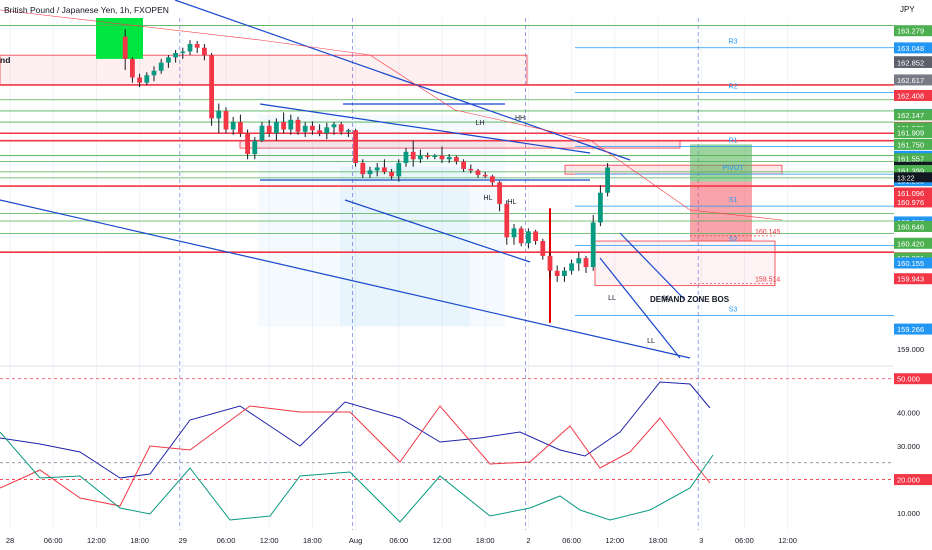 The height and width of the screenshot is (550, 932). I want to click on time-tick-label: Aug, so click(355, 540).